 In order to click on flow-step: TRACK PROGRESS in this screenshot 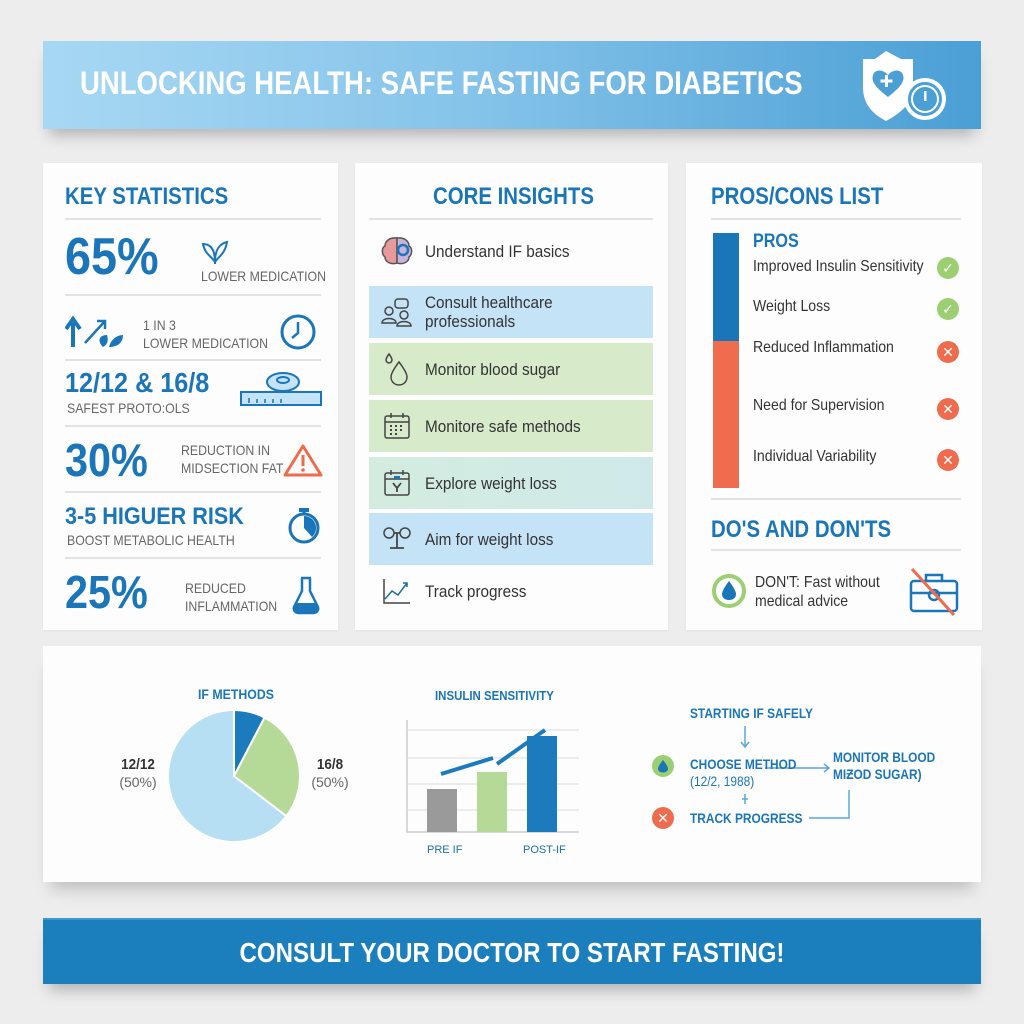, I will do `click(746, 818)`.